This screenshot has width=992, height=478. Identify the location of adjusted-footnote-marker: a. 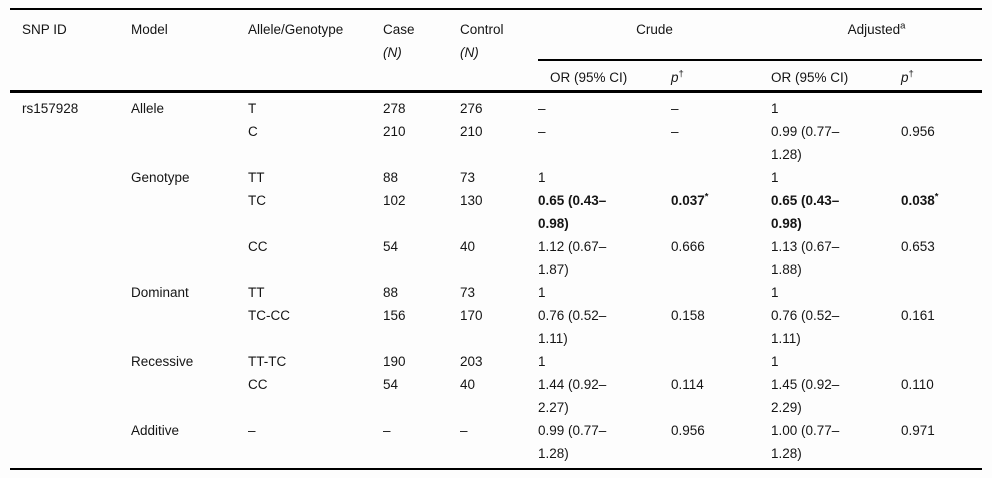
(903, 26).